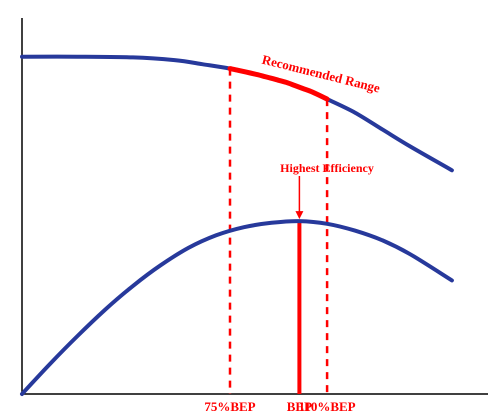 The image size is (500, 416). I want to click on x-tick-label: BEP, so click(299, 406).